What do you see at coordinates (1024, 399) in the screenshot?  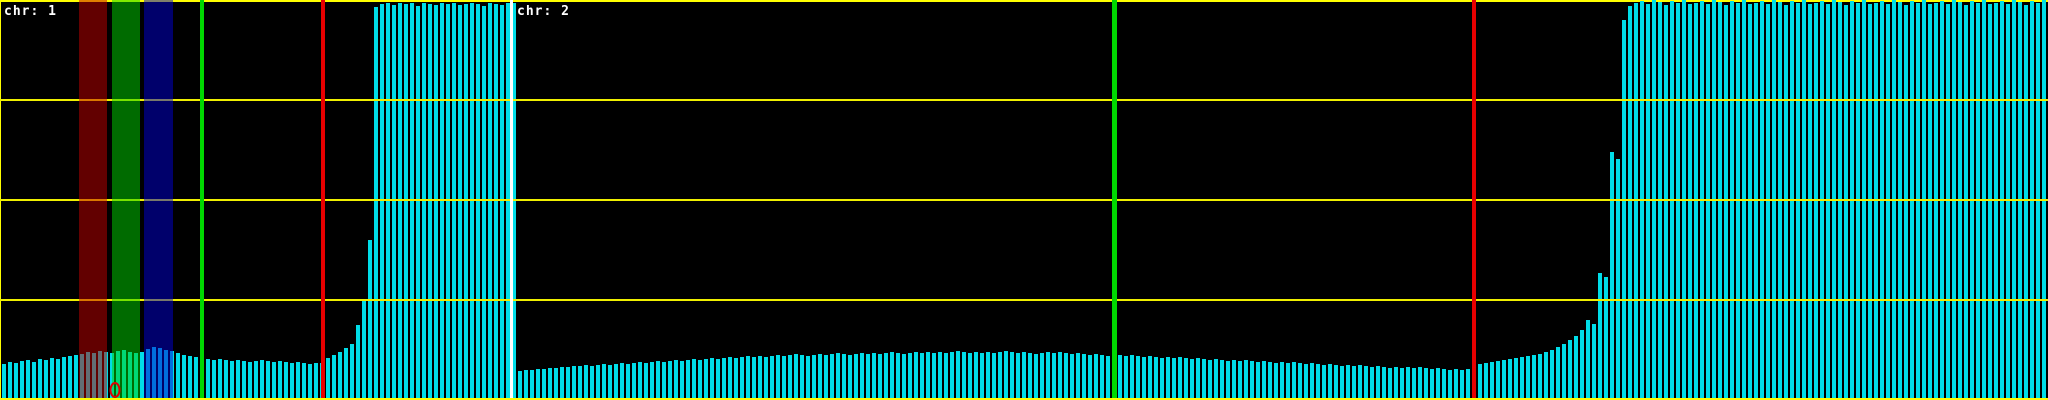 I see `bottom-border-line` at bounding box center [1024, 399].